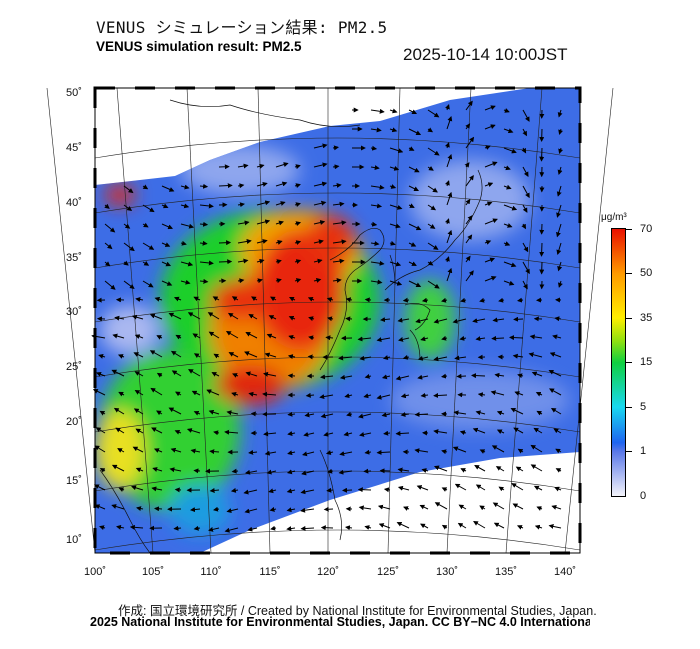 The height and width of the screenshot is (649, 700). Describe the element at coordinates (199, 320) in the screenshot. I see `meridian-line` at that location.